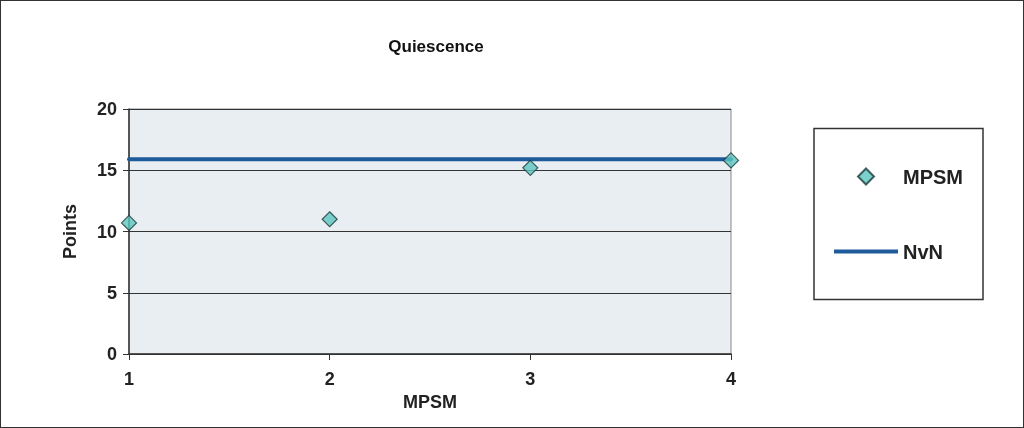 This screenshot has width=1024, height=428. I want to click on y-tick-label: 5, so click(111, 292).